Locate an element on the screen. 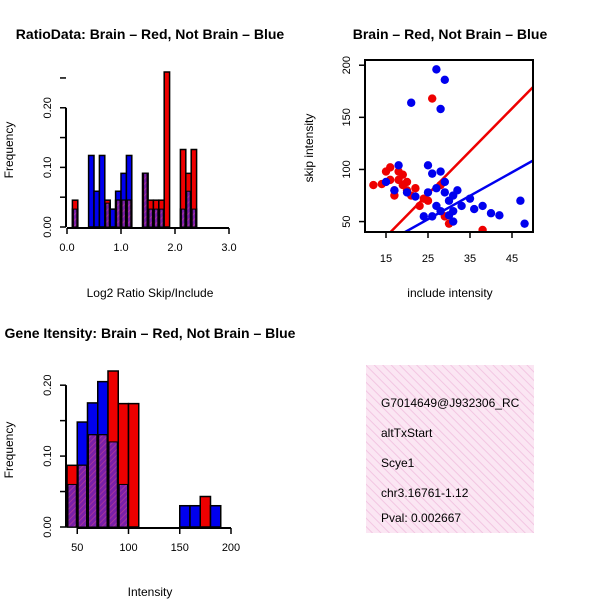  ratio-histogram-xlabel: Log2 Ratio Skip/Include is located at coordinates (150, 293).